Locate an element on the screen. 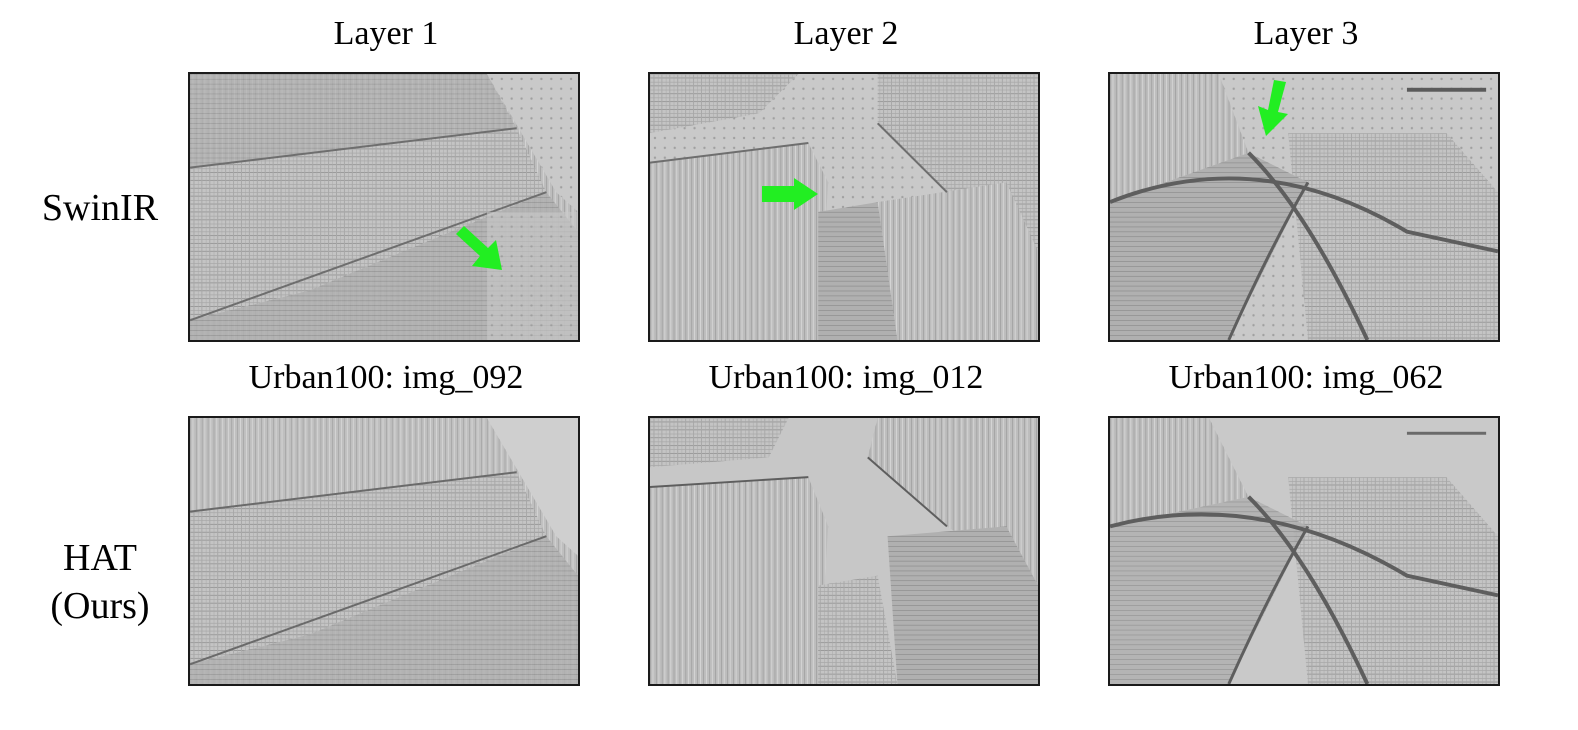  row-label-swinir: SwinIR is located at coordinates (100, 208).